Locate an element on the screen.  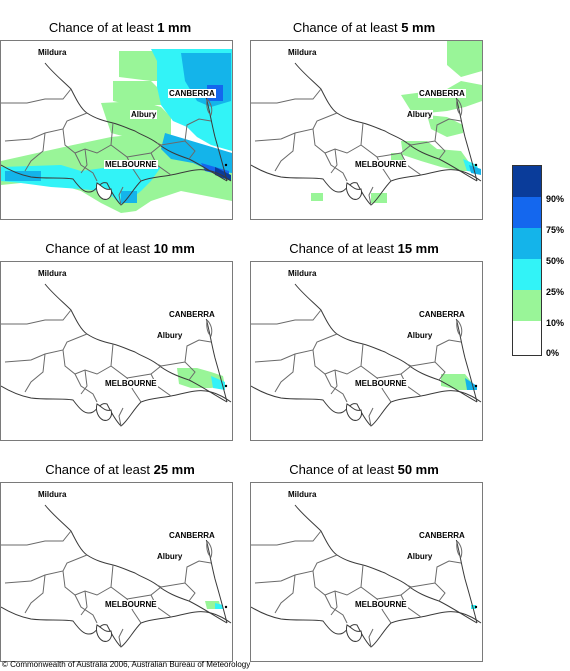
map-1mm: Mildura CANBERRA Albury MELBOURNE is located at coordinates (116, 130).